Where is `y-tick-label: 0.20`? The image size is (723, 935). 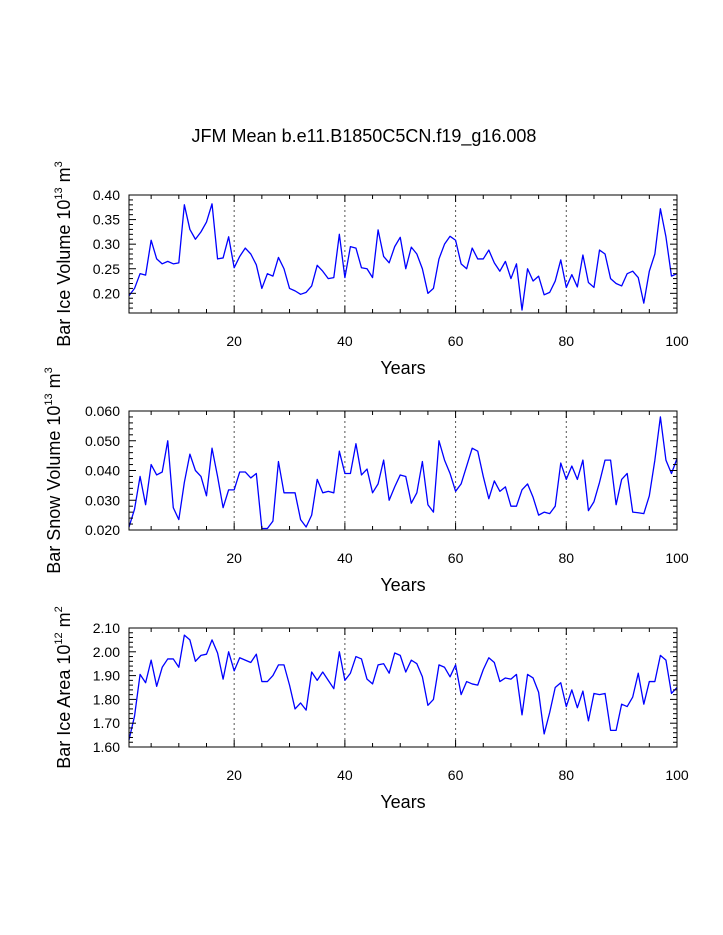 y-tick-label: 0.20 is located at coordinates (106, 293).